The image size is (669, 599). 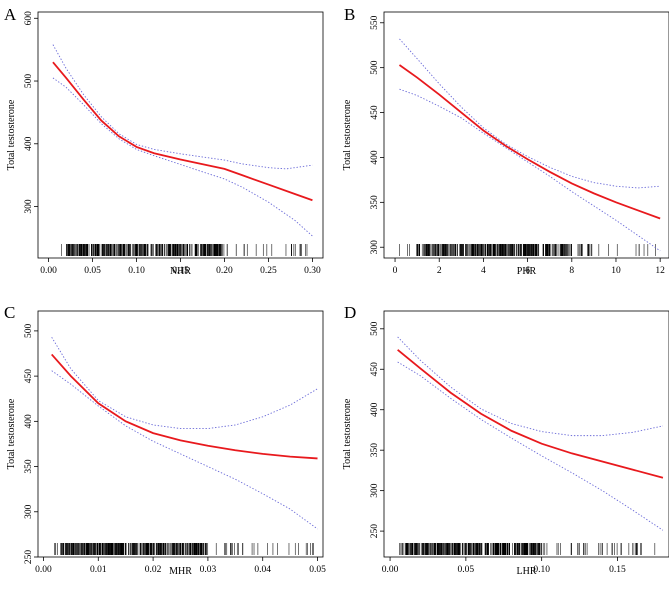 I want to click on x-tick-label: 6, so click(x=527, y=271).